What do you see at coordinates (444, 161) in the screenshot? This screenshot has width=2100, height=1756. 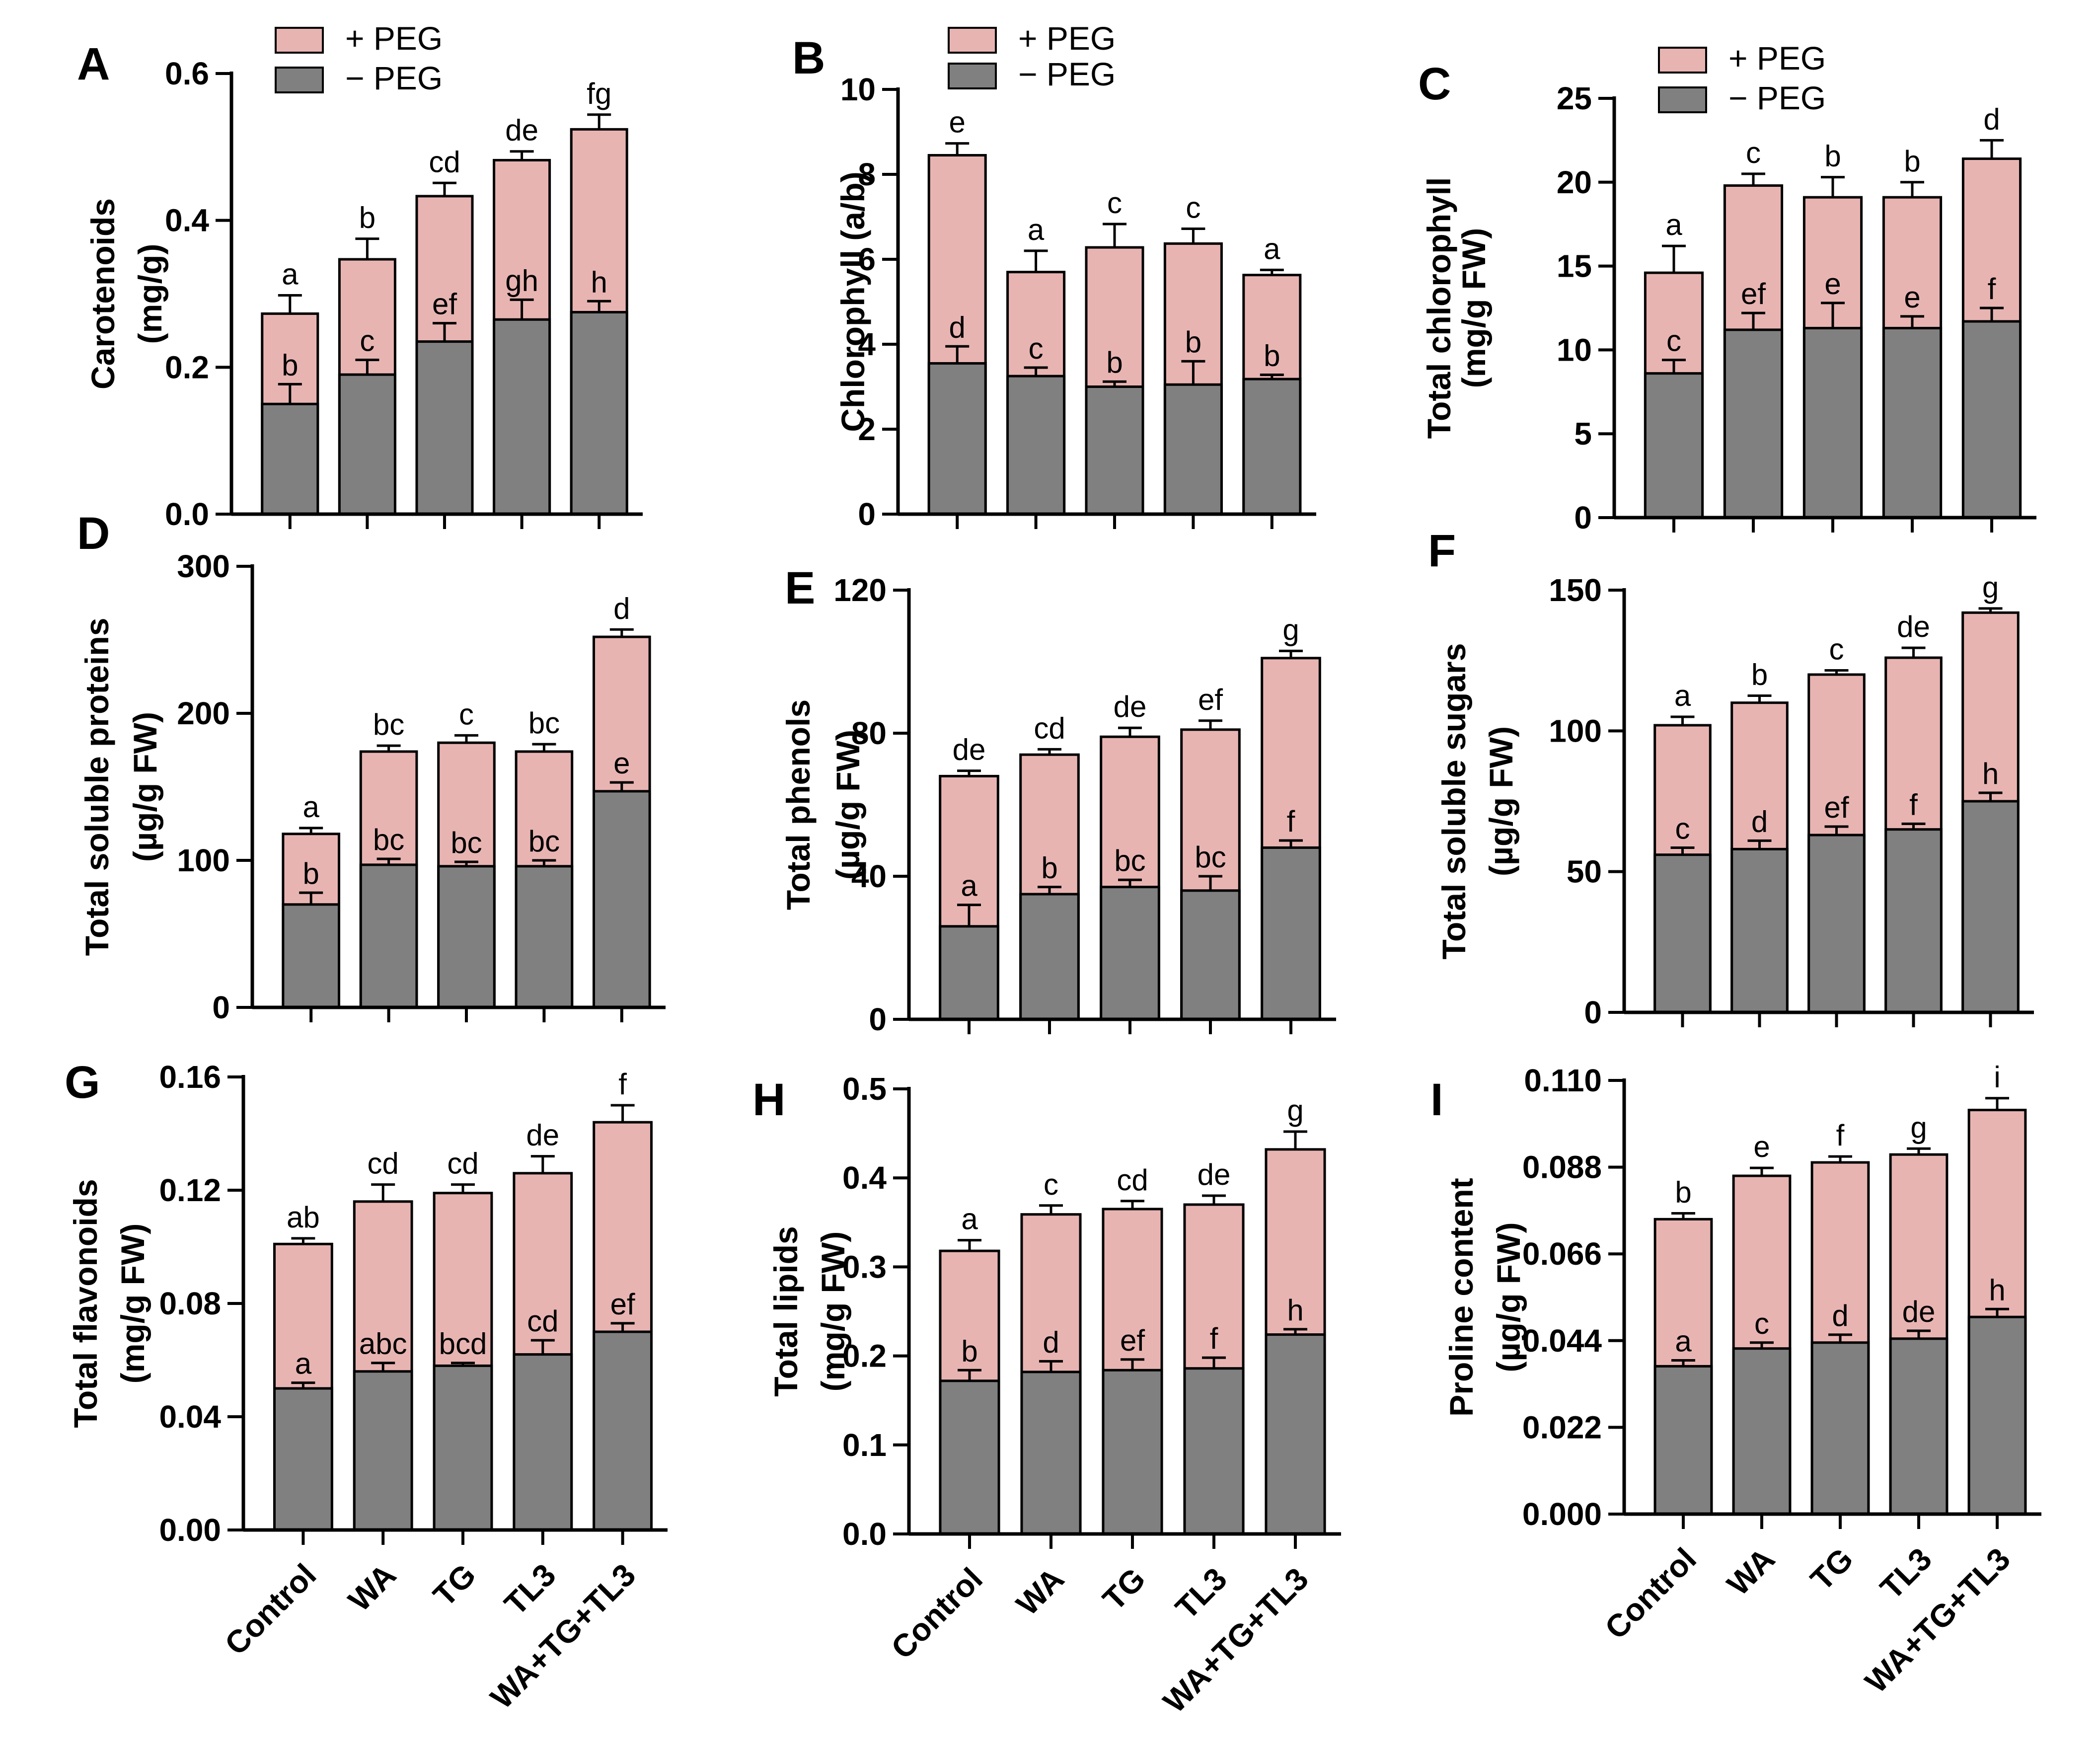 I see `significance-letter-plus-peg: cd` at bounding box center [444, 161].